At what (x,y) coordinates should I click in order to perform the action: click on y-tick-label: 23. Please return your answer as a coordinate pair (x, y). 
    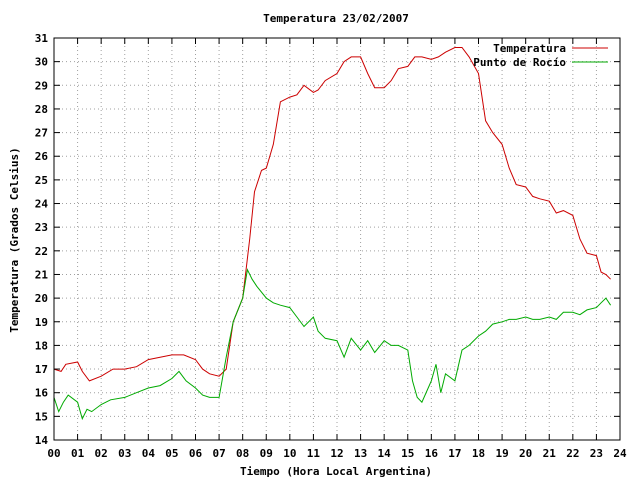
    Looking at the image, I should click on (41, 227).